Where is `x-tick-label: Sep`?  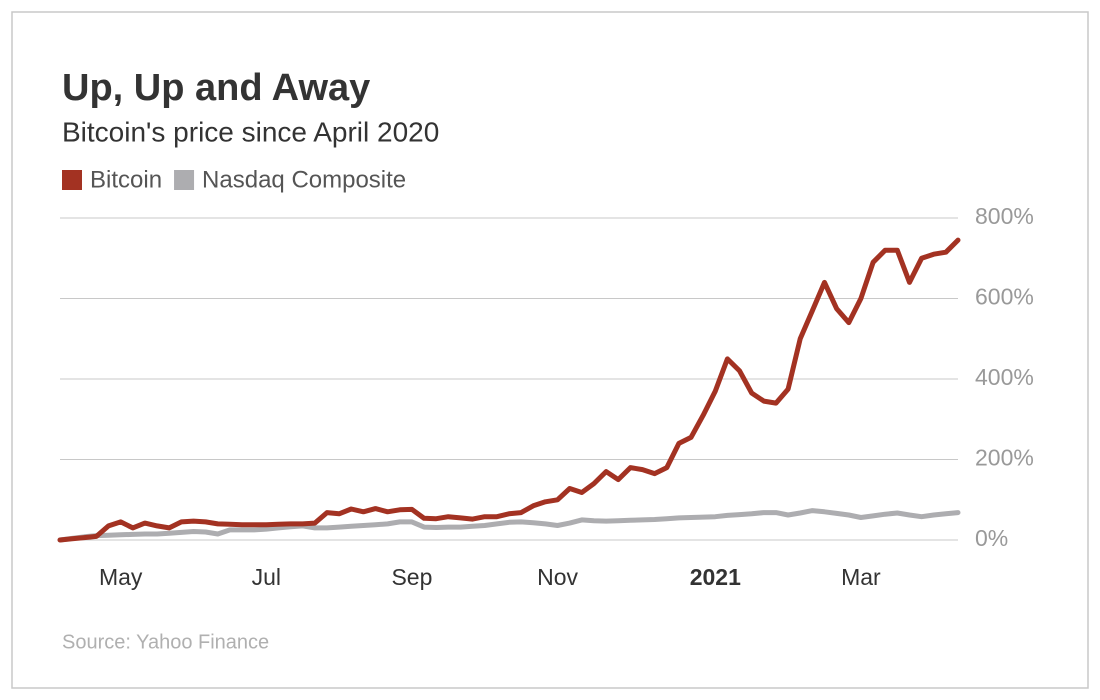
x-tick-label: Sep is located at coordinates (411, 577).